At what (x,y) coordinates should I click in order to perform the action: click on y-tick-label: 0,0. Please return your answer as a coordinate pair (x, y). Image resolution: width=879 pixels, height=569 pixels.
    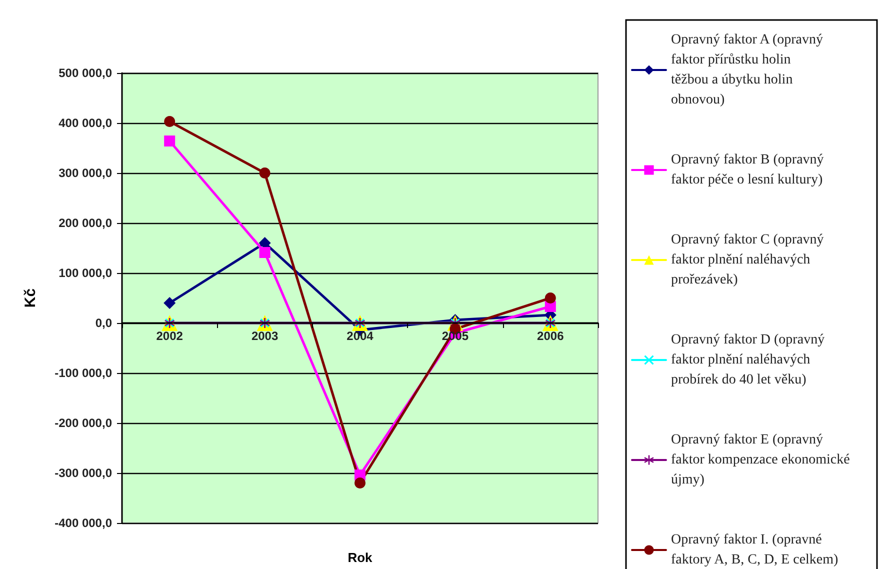
    Looking at the image, I should click on (103, 323).